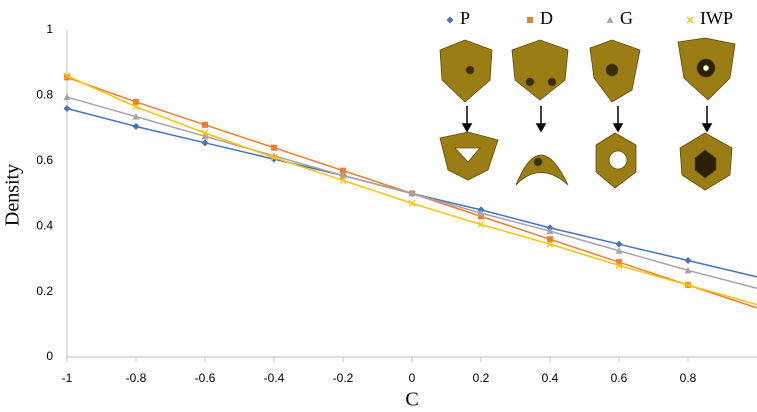 The width and height of the screenshot is (757, 412). Describe the element at coordinates (44, 225) in the screenshot. I see `y-tick-label: 0.4` at that location.